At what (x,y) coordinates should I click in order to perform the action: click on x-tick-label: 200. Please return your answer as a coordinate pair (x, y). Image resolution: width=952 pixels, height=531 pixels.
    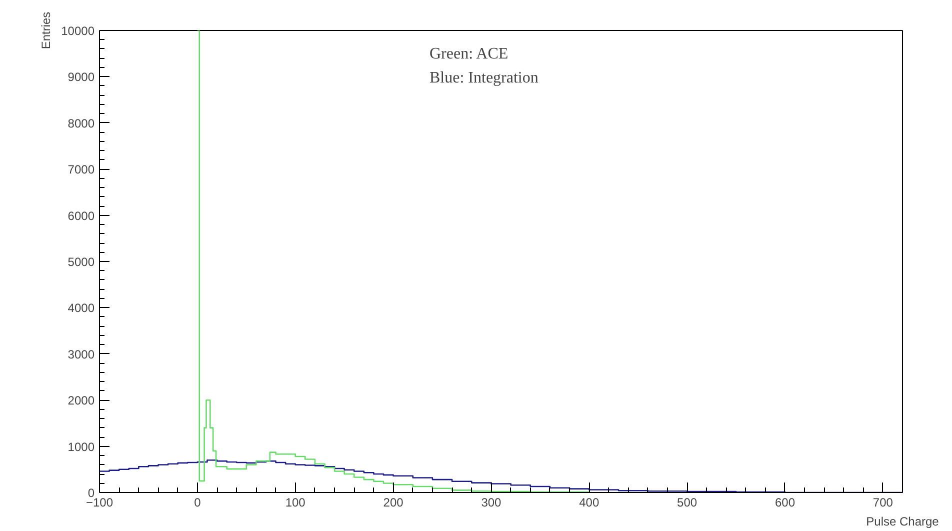
    Looking at the image, I should click on (393, 503).